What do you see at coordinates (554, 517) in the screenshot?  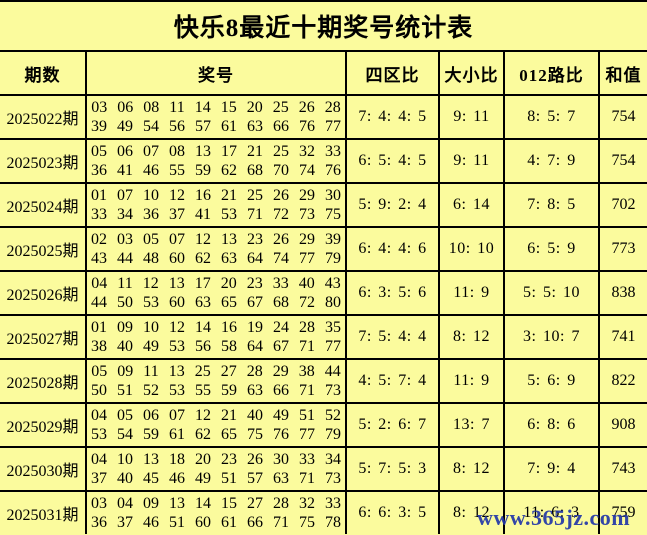 I see `site-watermark: www.365jz.com` at bounding box center [554, 517].